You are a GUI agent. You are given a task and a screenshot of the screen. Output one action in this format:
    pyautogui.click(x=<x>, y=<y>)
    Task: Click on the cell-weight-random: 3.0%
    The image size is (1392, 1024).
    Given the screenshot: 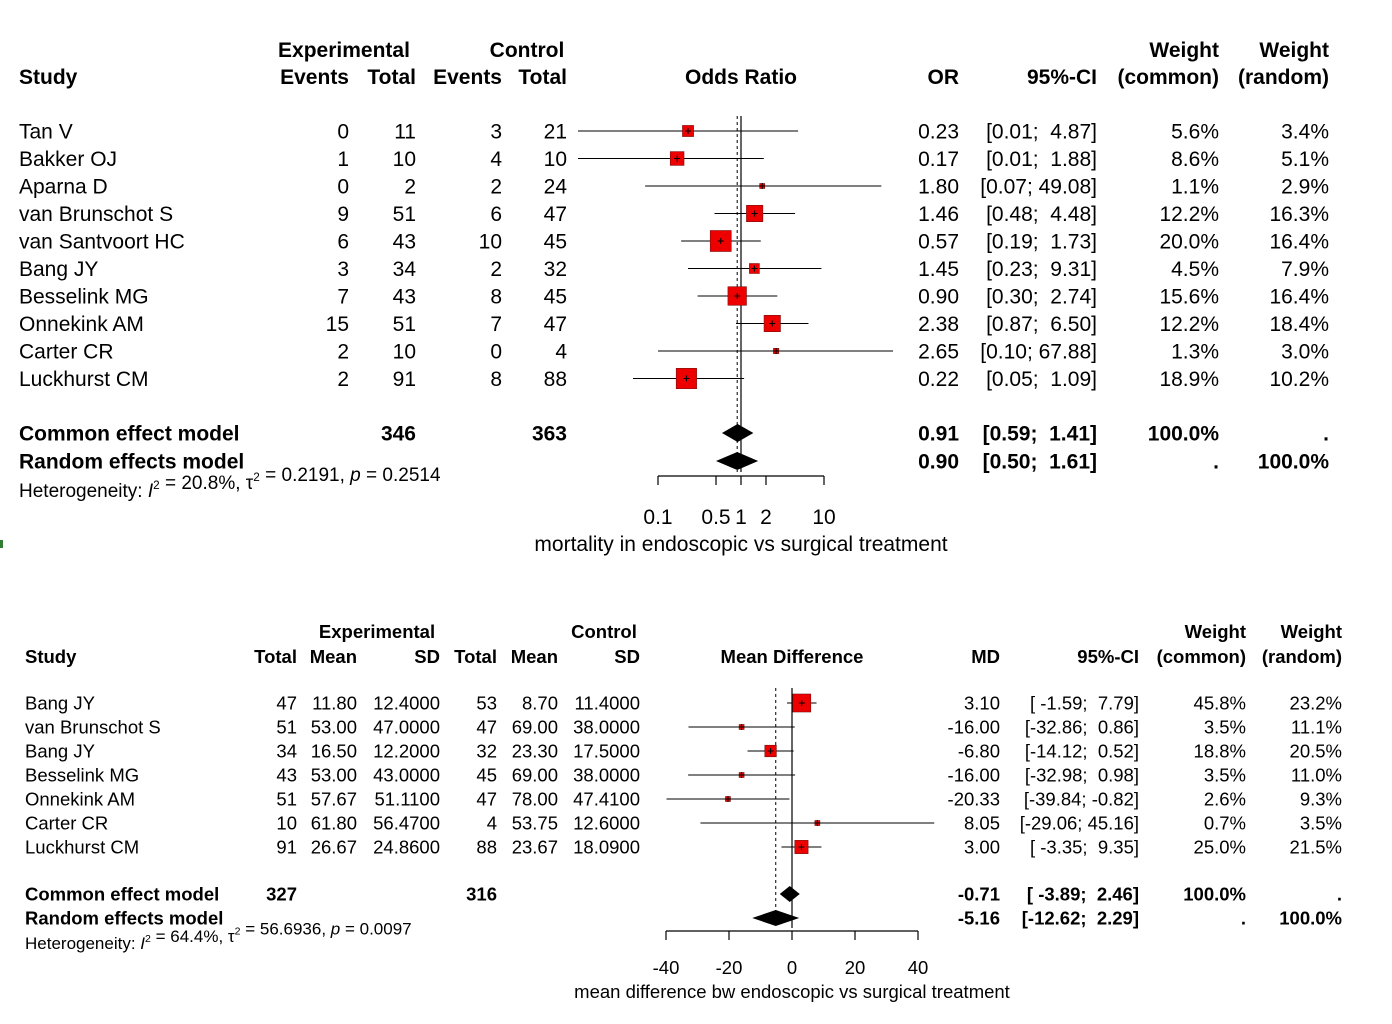 What is the action you would take?
    pyautogui.click(x=1305, y=352)
    